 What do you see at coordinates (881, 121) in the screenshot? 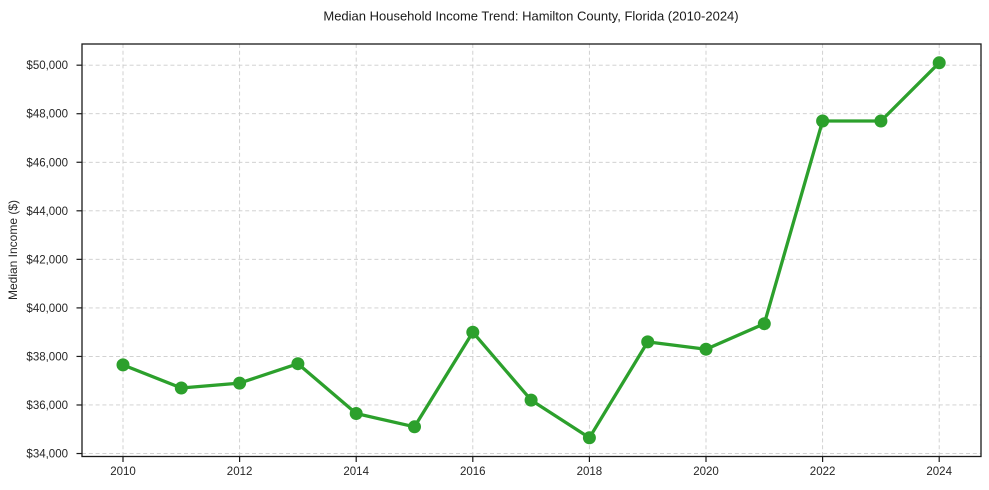
I see `data-point-2023` at bounding box center [881, 121].